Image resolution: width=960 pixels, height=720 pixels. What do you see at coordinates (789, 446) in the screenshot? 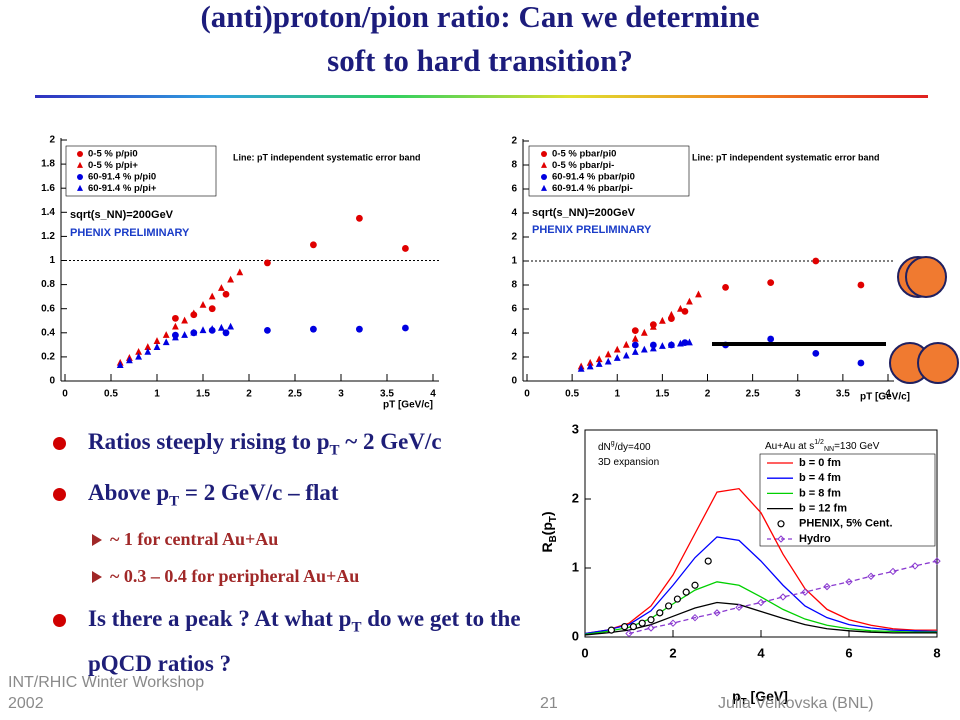
I see `text-run: Au+Au at s` at bounding box center [789, 446].